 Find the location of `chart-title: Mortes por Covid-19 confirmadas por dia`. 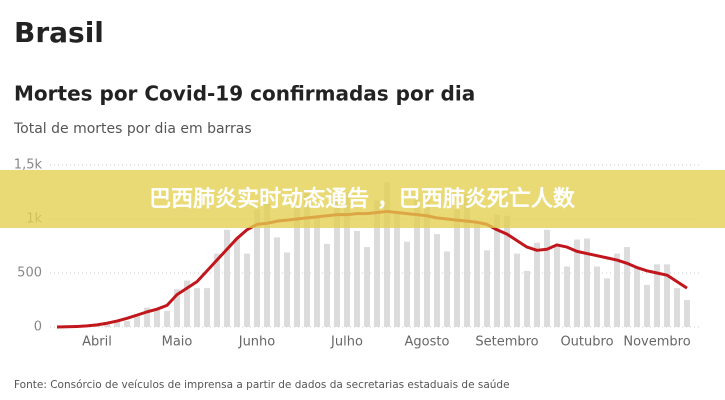

chart-title: Mortes por Covid-19 confirmadas por dia is located at coordinates (244, 94).